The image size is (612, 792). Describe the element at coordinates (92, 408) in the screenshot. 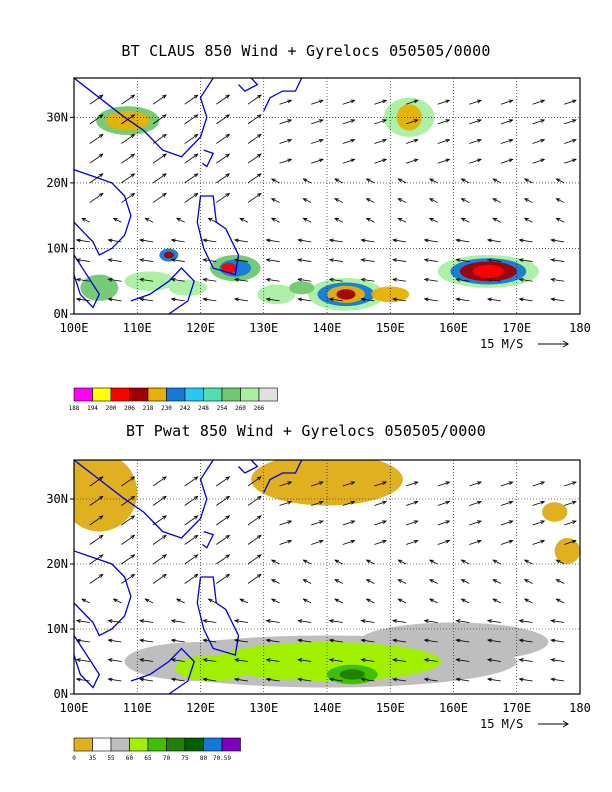

I see `colorbar-label: 194` at that location.